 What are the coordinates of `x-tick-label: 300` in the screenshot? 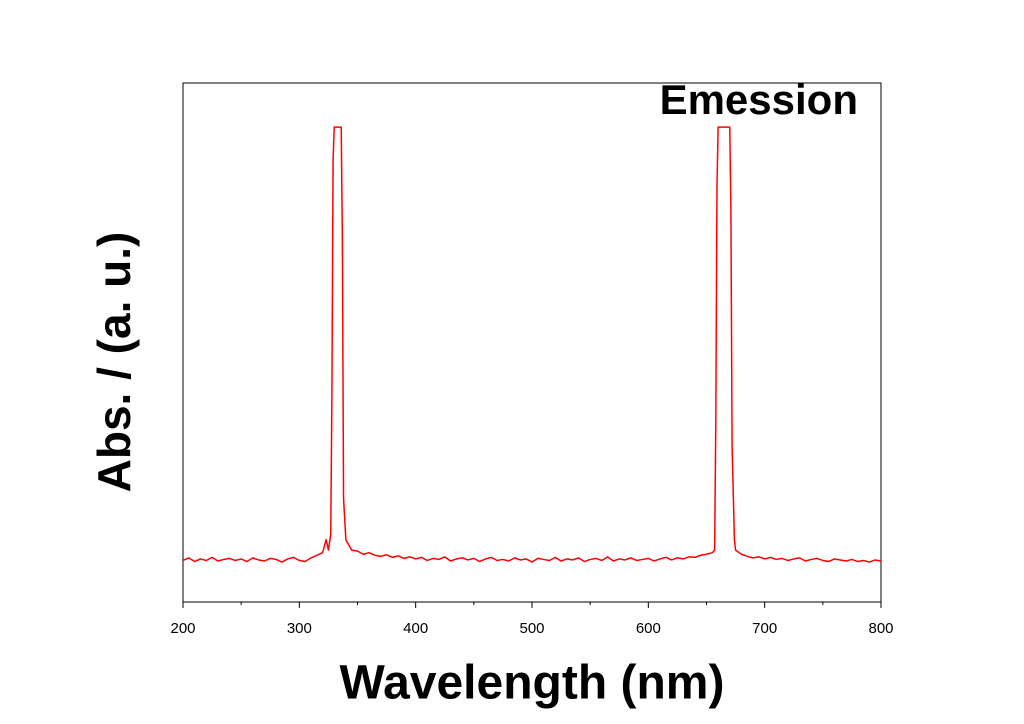 It's located at (299, 628).